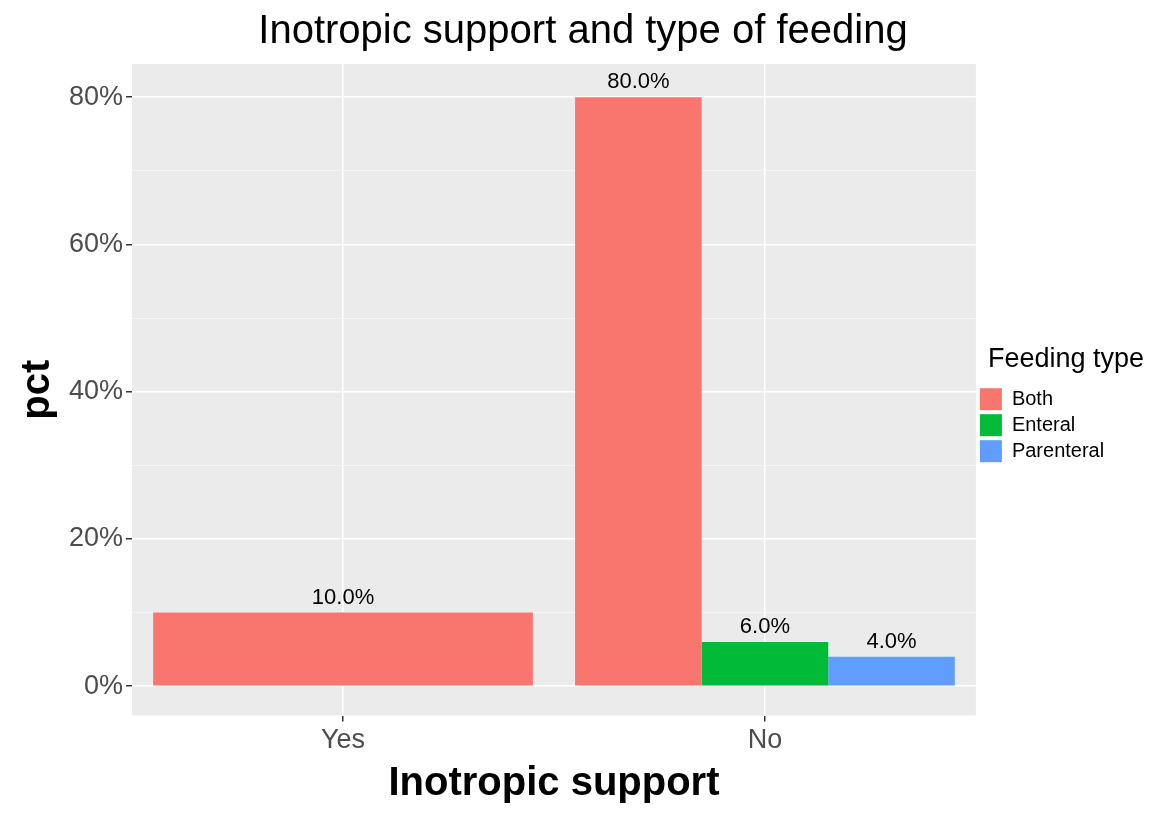 The width and height of the screenshot is (1166, 822). What do you see at coordinates (1043, 423) in the screenshot?
I see `legend-label: Enteral` at bounding box center [1043, 423].